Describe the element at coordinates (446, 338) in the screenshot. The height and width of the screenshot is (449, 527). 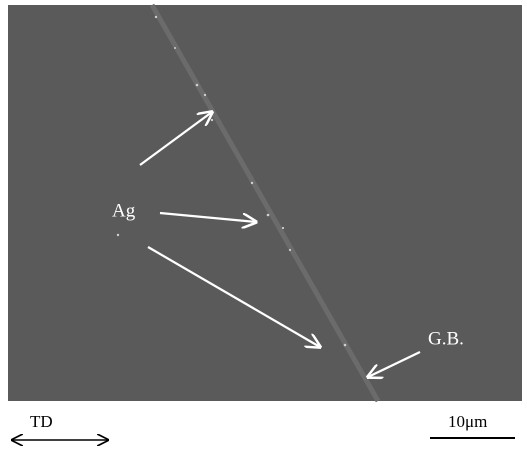
I see `gb-label: G.B.` at that location.